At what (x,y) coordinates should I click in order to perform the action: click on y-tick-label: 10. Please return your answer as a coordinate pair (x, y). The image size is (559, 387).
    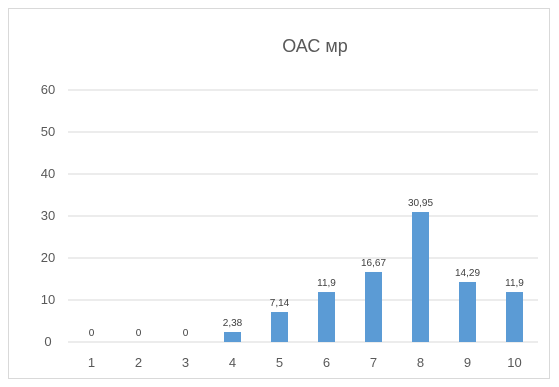
    Looking at the image, I should click on (48, 299).